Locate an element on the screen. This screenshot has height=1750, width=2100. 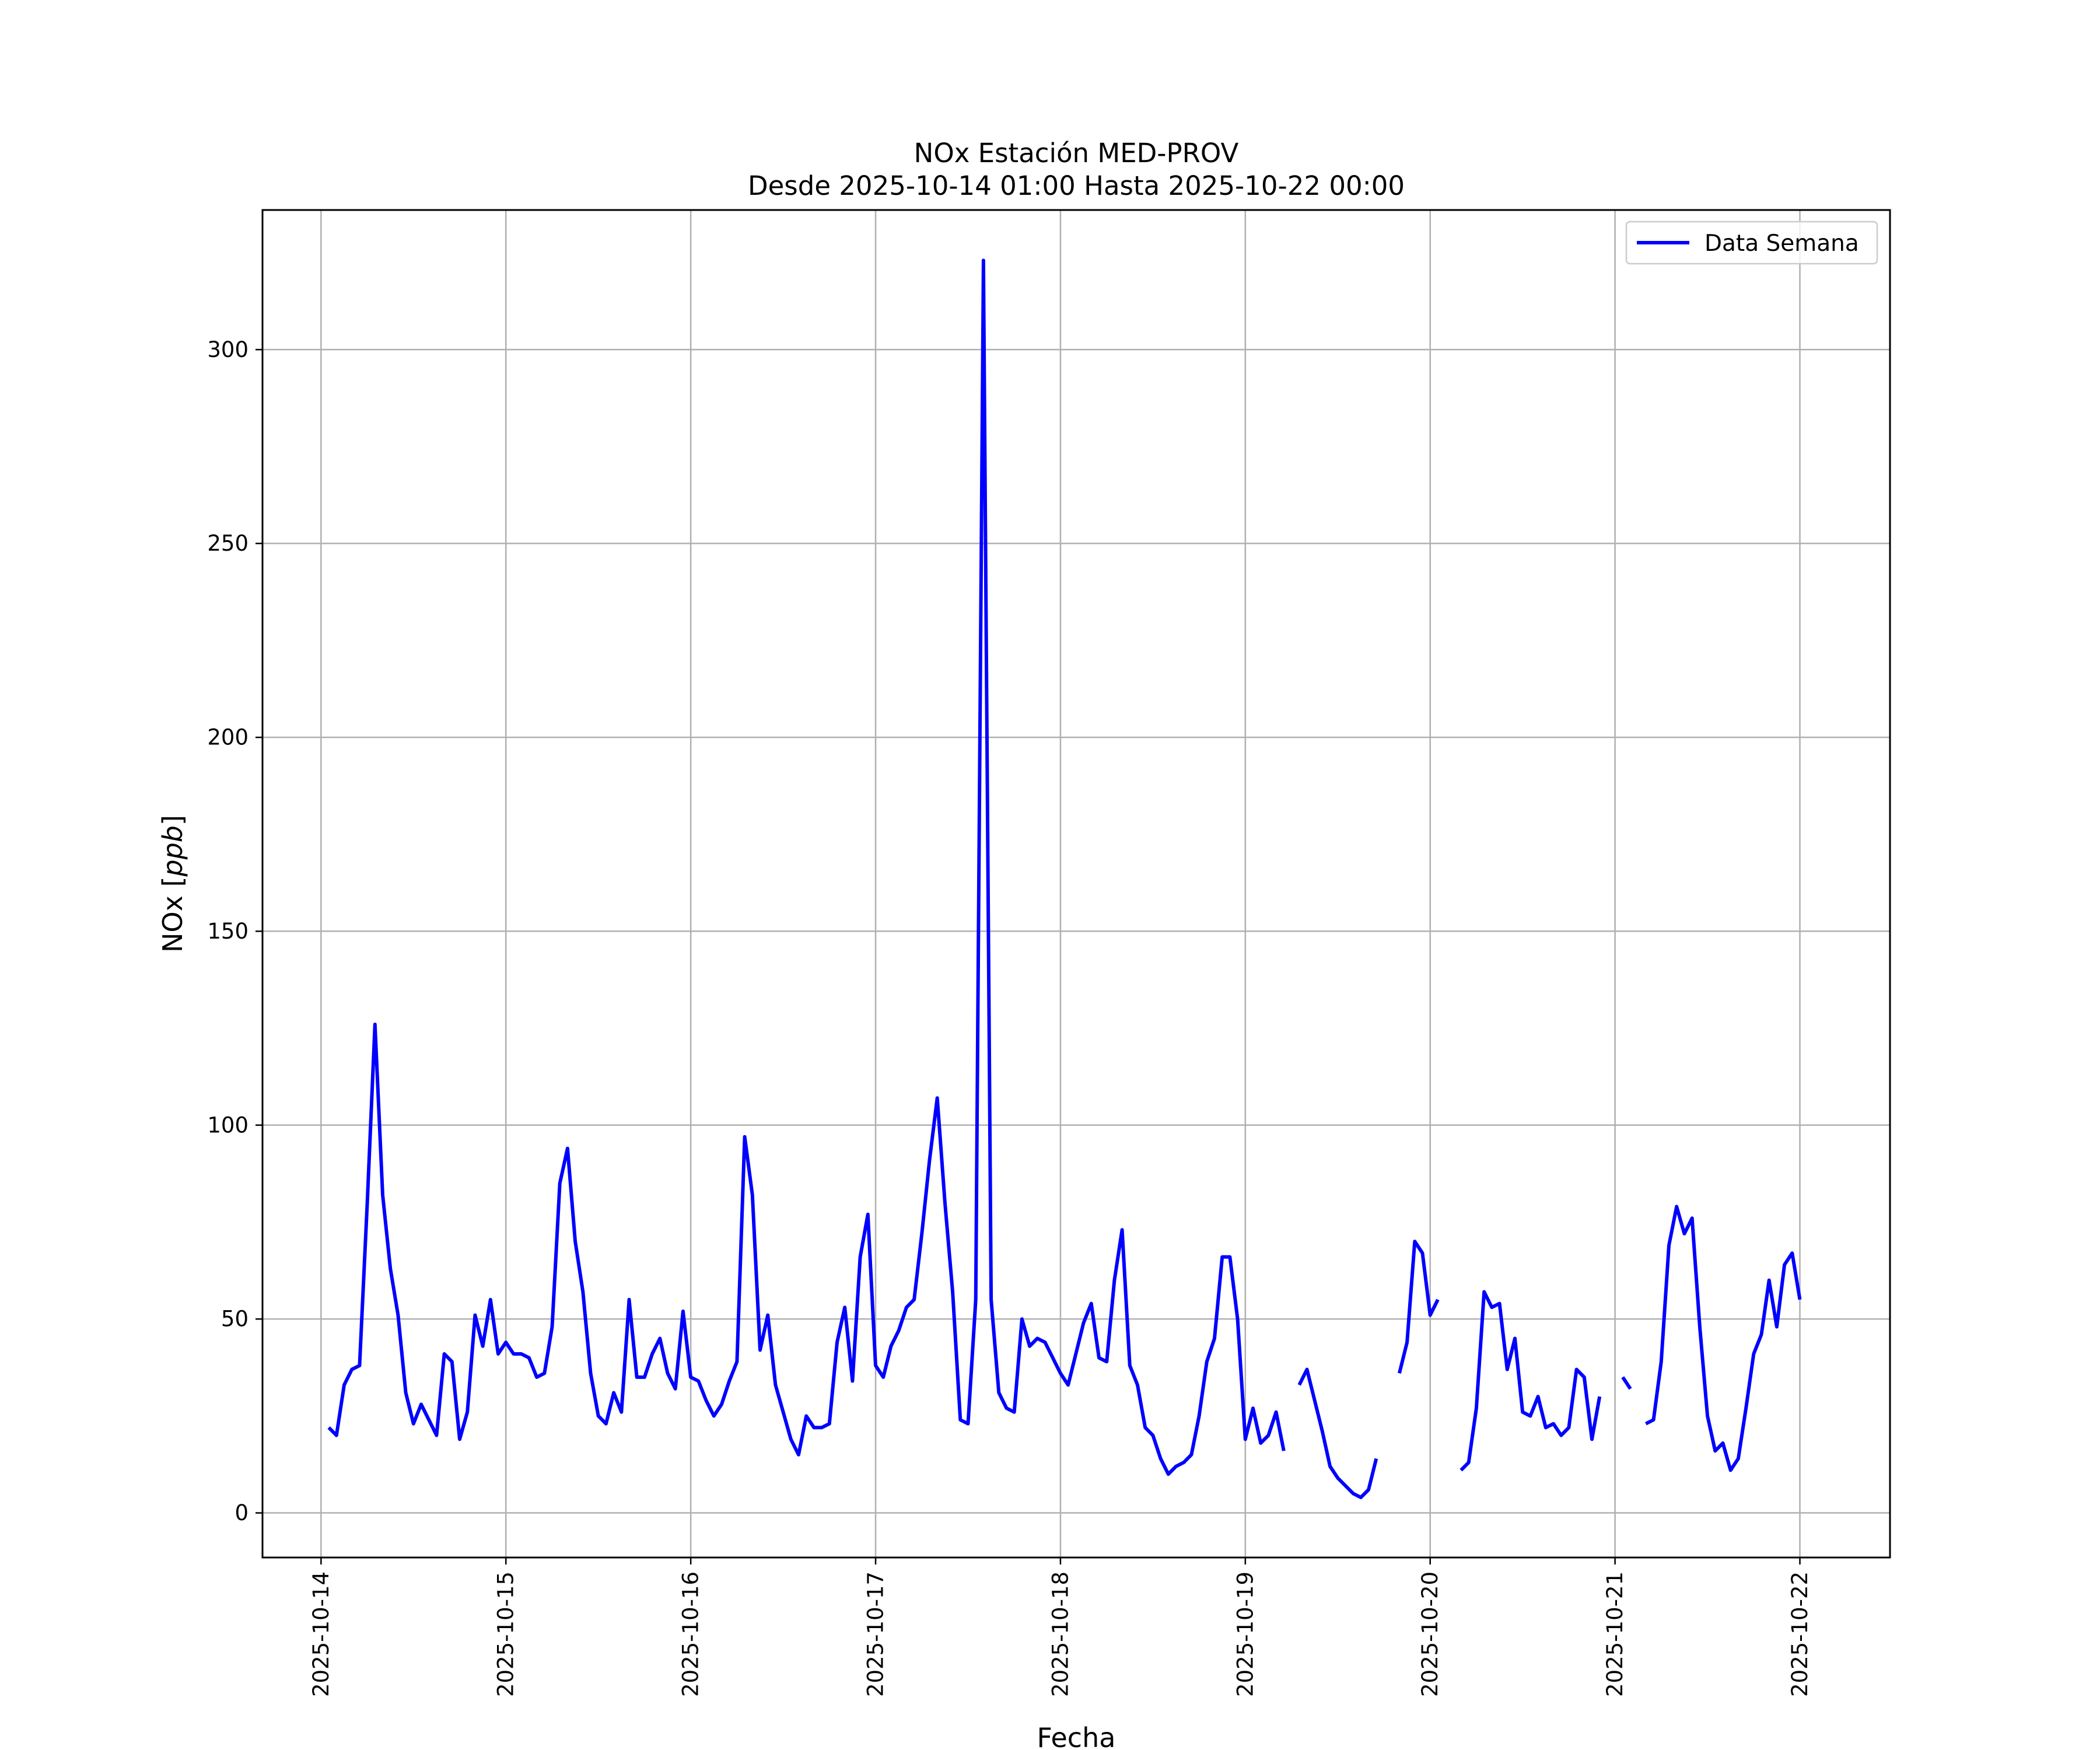
y-axis: 0 50 100 150 200 250 300 is located at coordinates (235, 931).